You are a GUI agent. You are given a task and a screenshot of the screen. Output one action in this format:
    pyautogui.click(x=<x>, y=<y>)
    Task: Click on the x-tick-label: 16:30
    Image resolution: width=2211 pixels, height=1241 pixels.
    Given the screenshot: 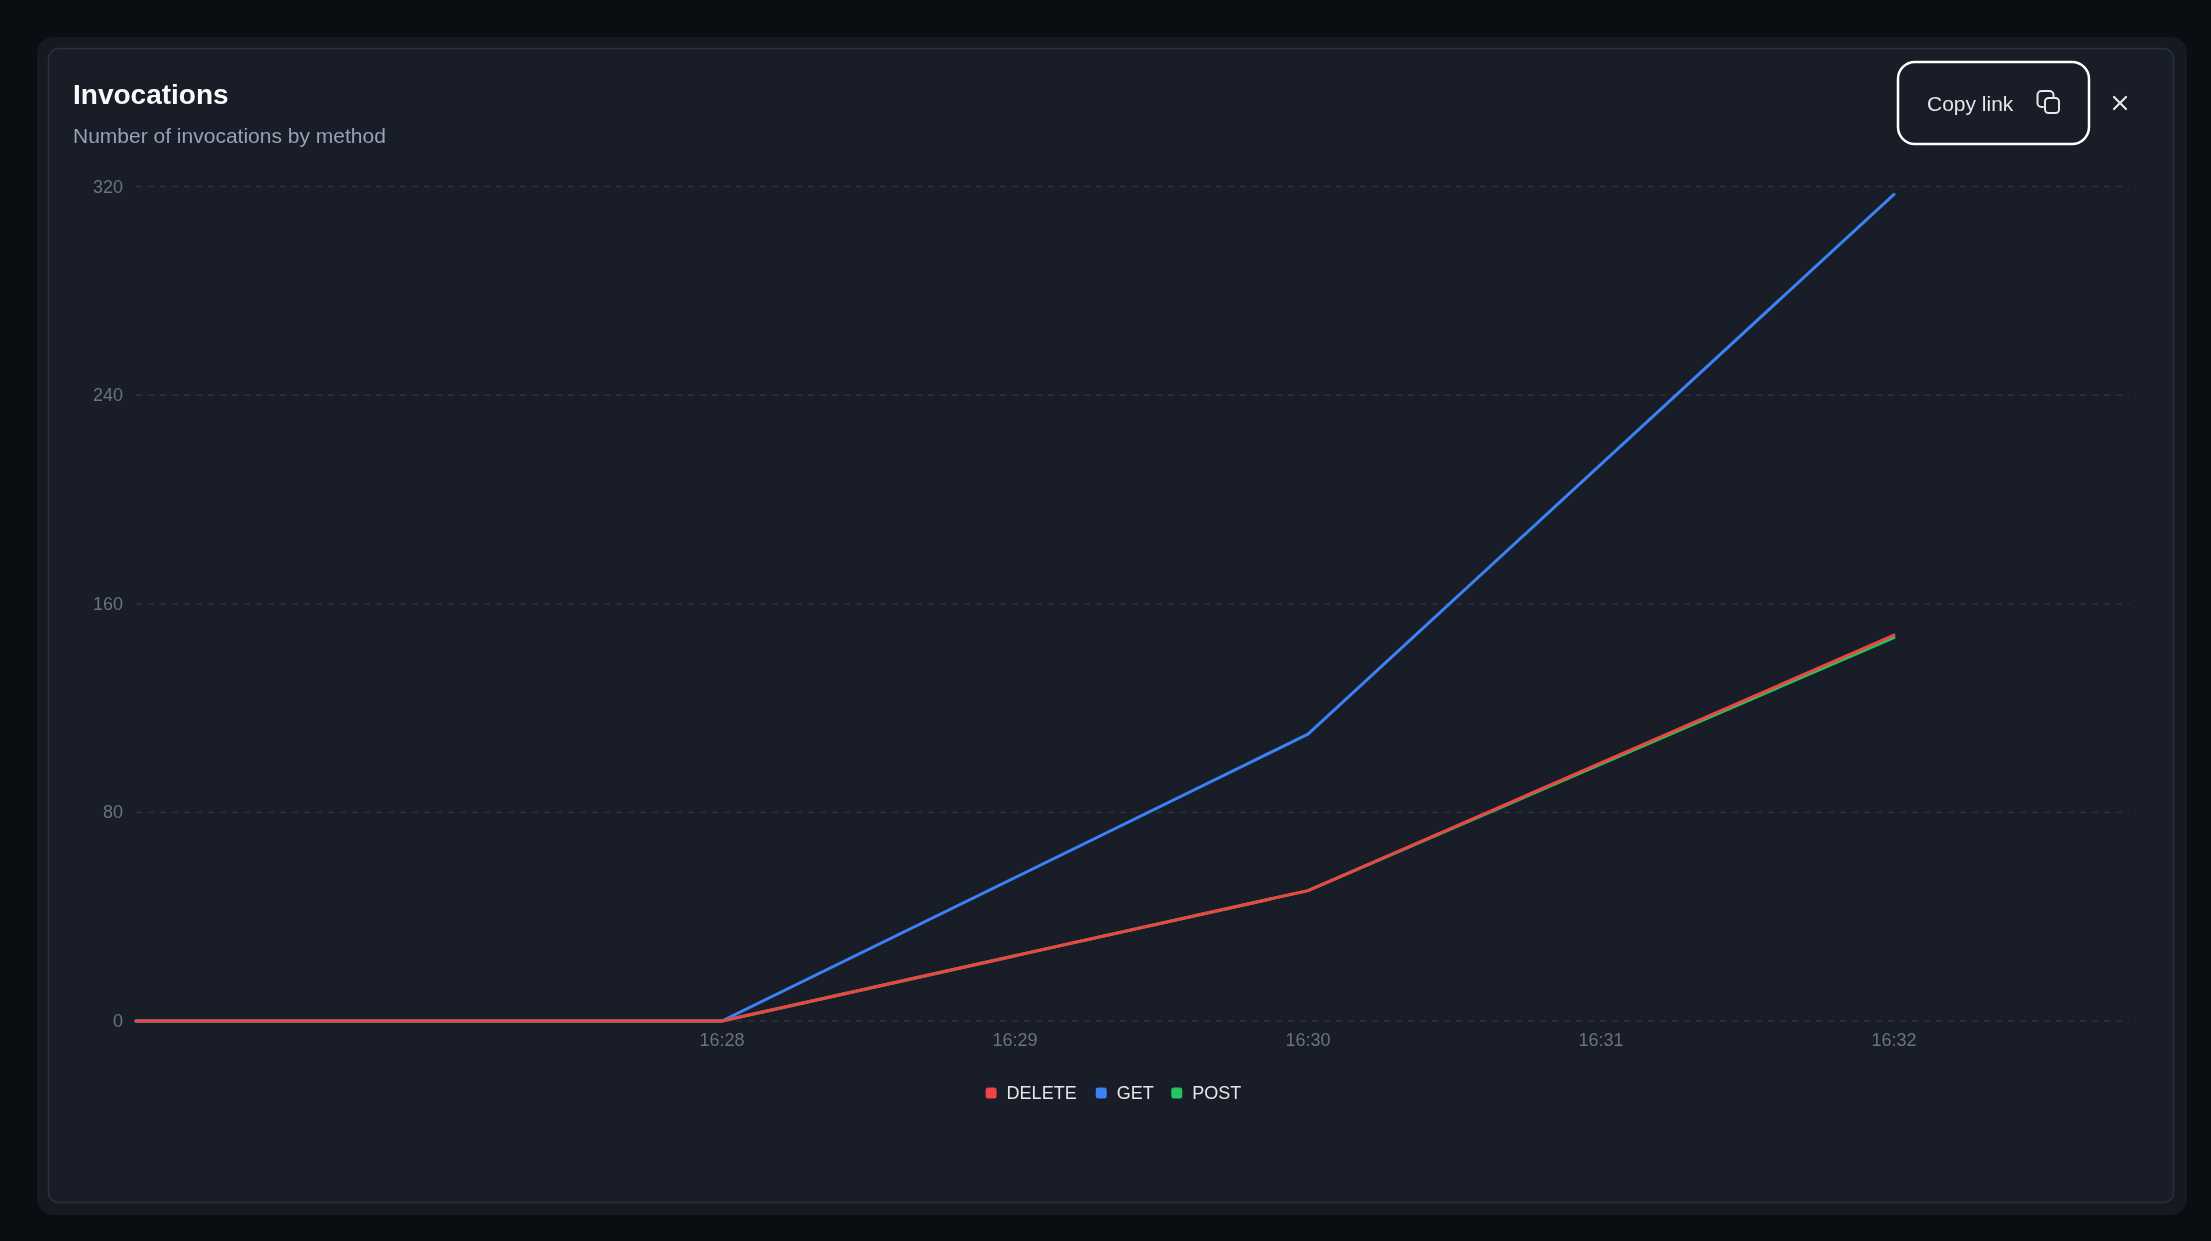 What is the action you would take?
    pyautogui.click(x=1308, y=1040)
    